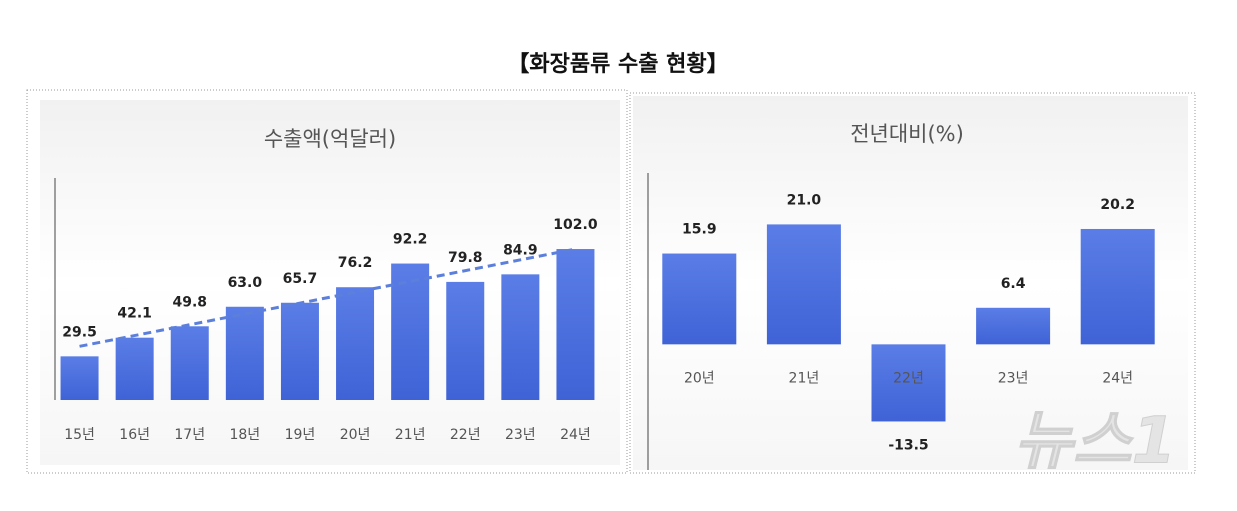 This screenshot has height=511, width=1237. I want to click on data-label: 21.0, so click(804, 200).